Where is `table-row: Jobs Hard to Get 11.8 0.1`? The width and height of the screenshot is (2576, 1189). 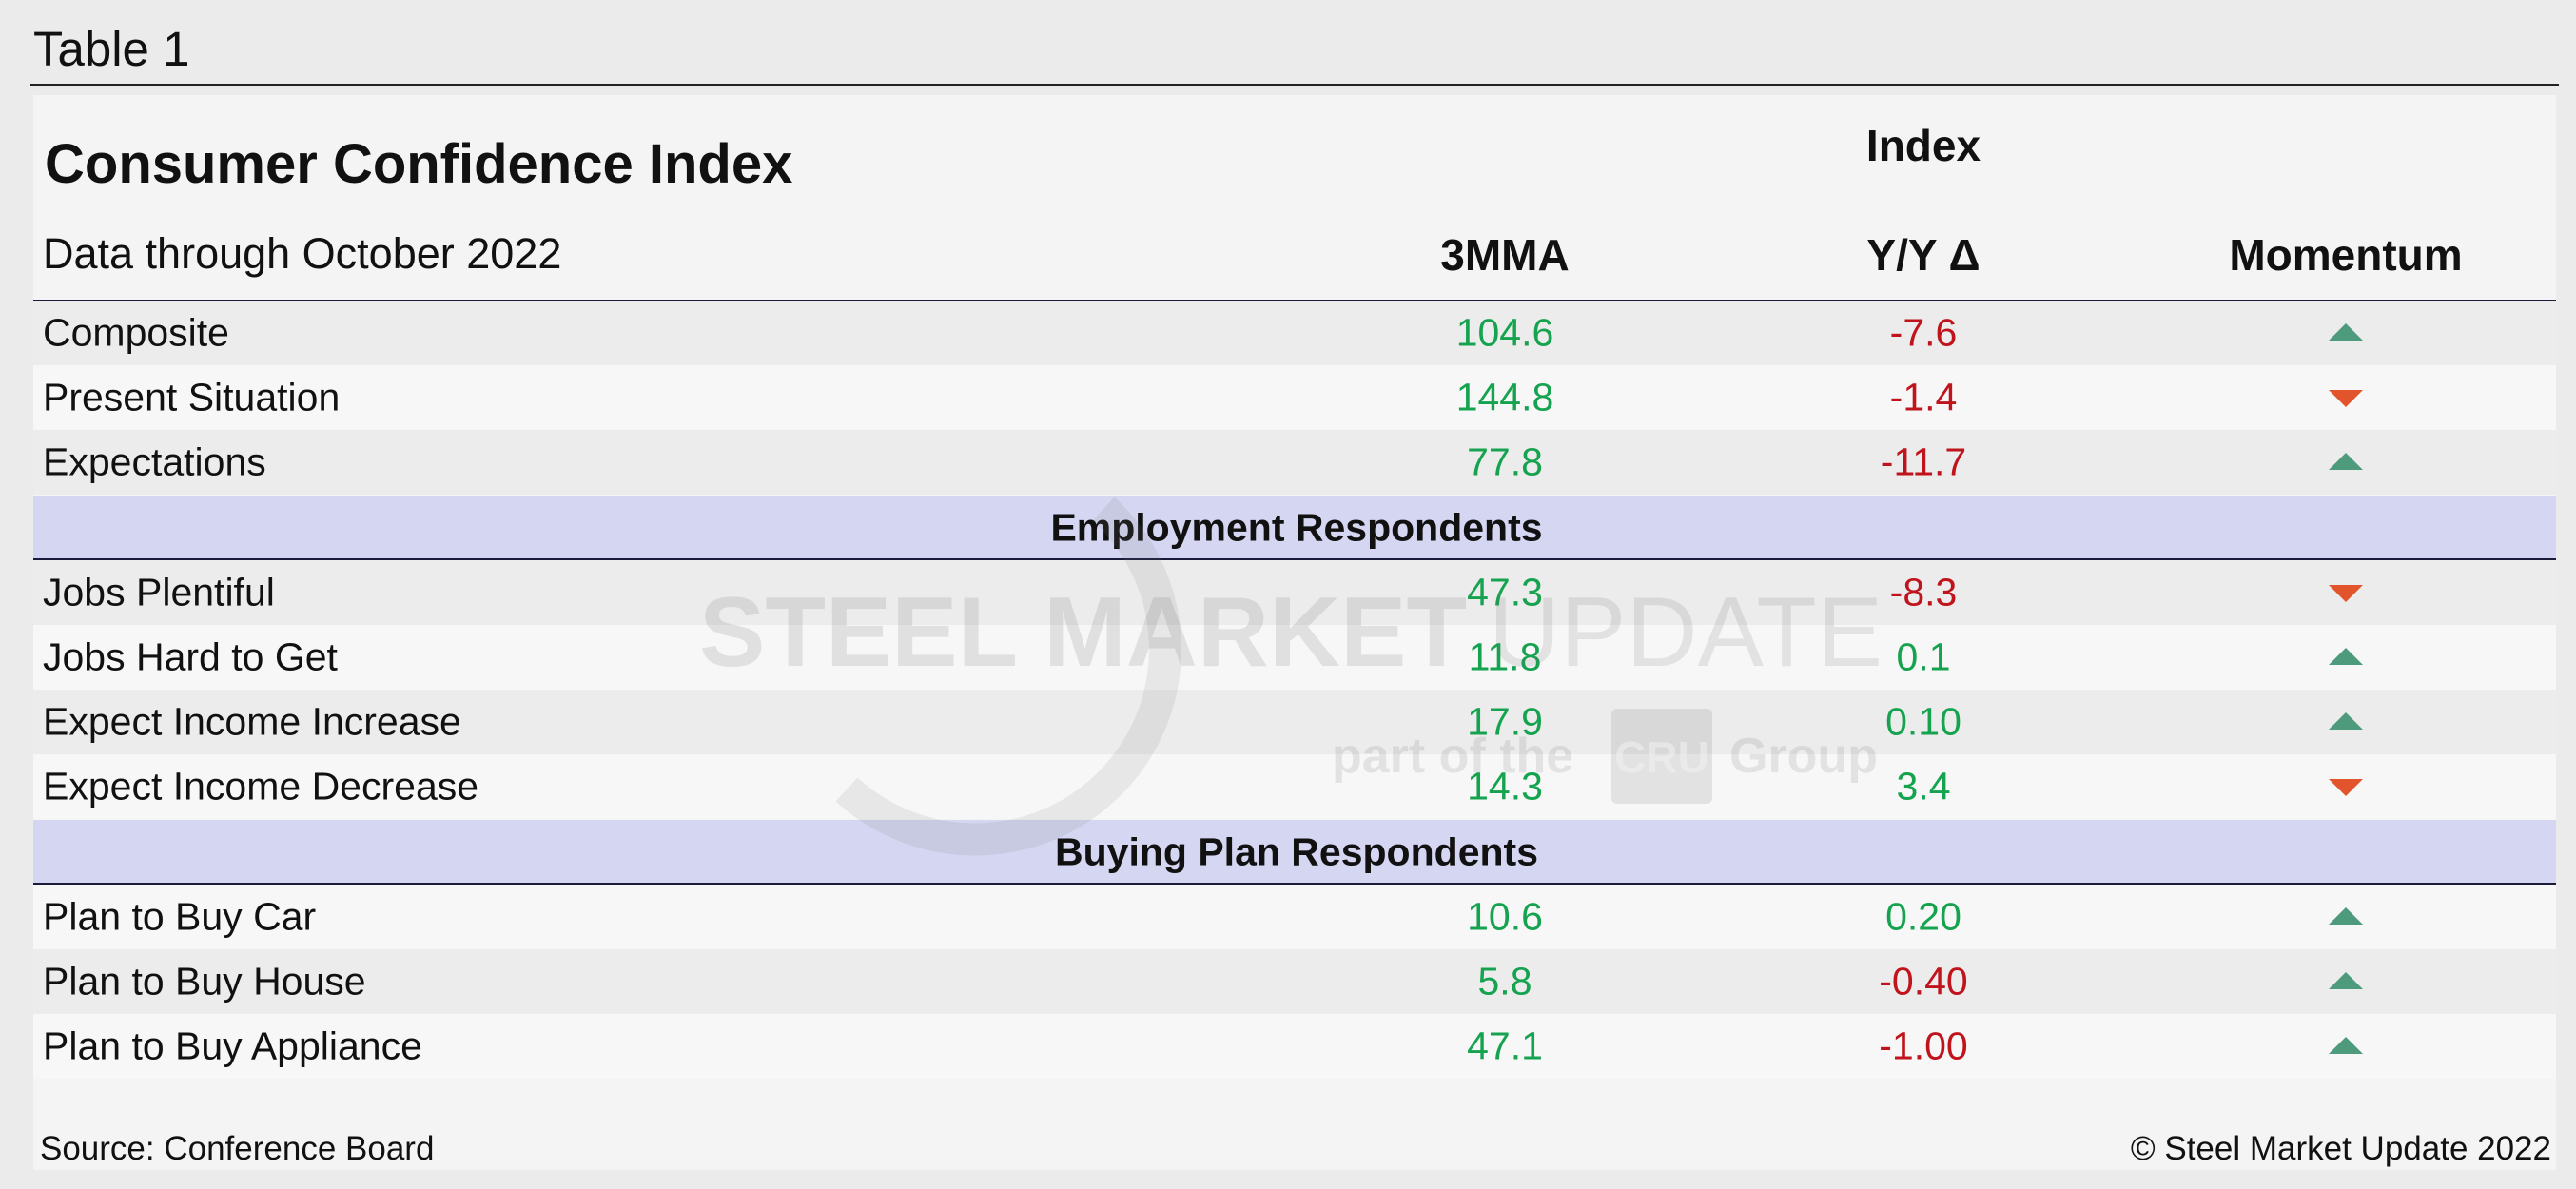 table-row: Jobs Hard to Get 11.8 0.1 is located at coordinates (1295, 657).